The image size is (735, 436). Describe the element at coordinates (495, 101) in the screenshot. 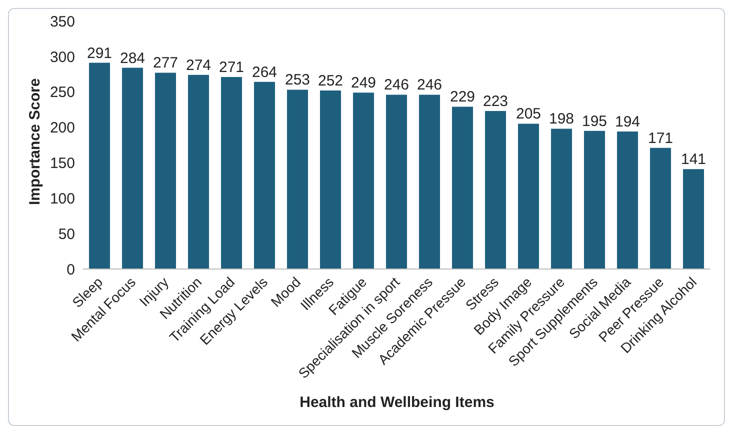

I see `data-label: 223` at that location.